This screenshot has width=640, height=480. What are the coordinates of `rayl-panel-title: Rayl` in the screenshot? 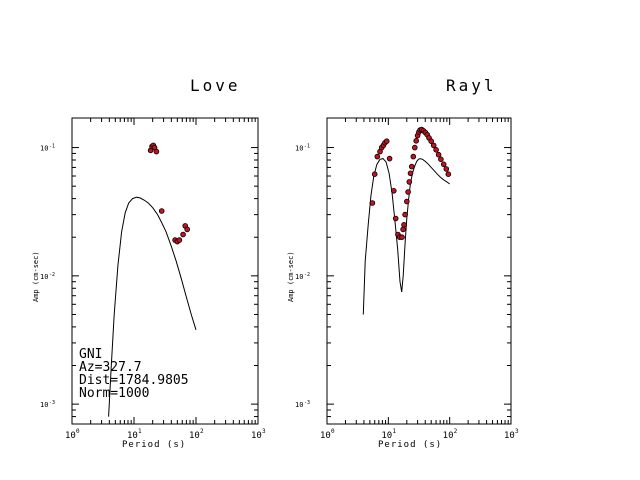 It's located at (471, 85).